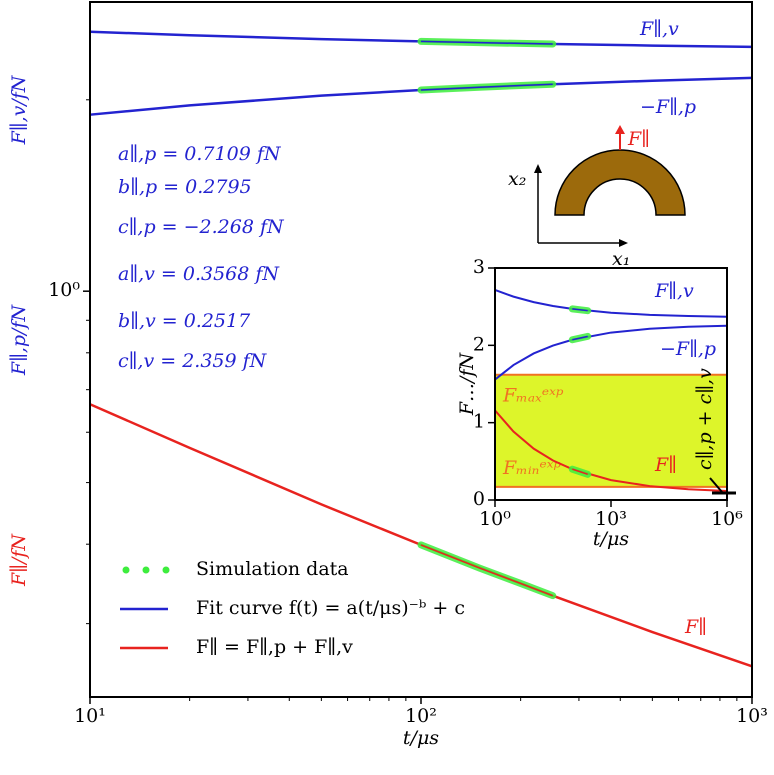 The image size is (774, 775). I want to click on band, so click(611, 430).